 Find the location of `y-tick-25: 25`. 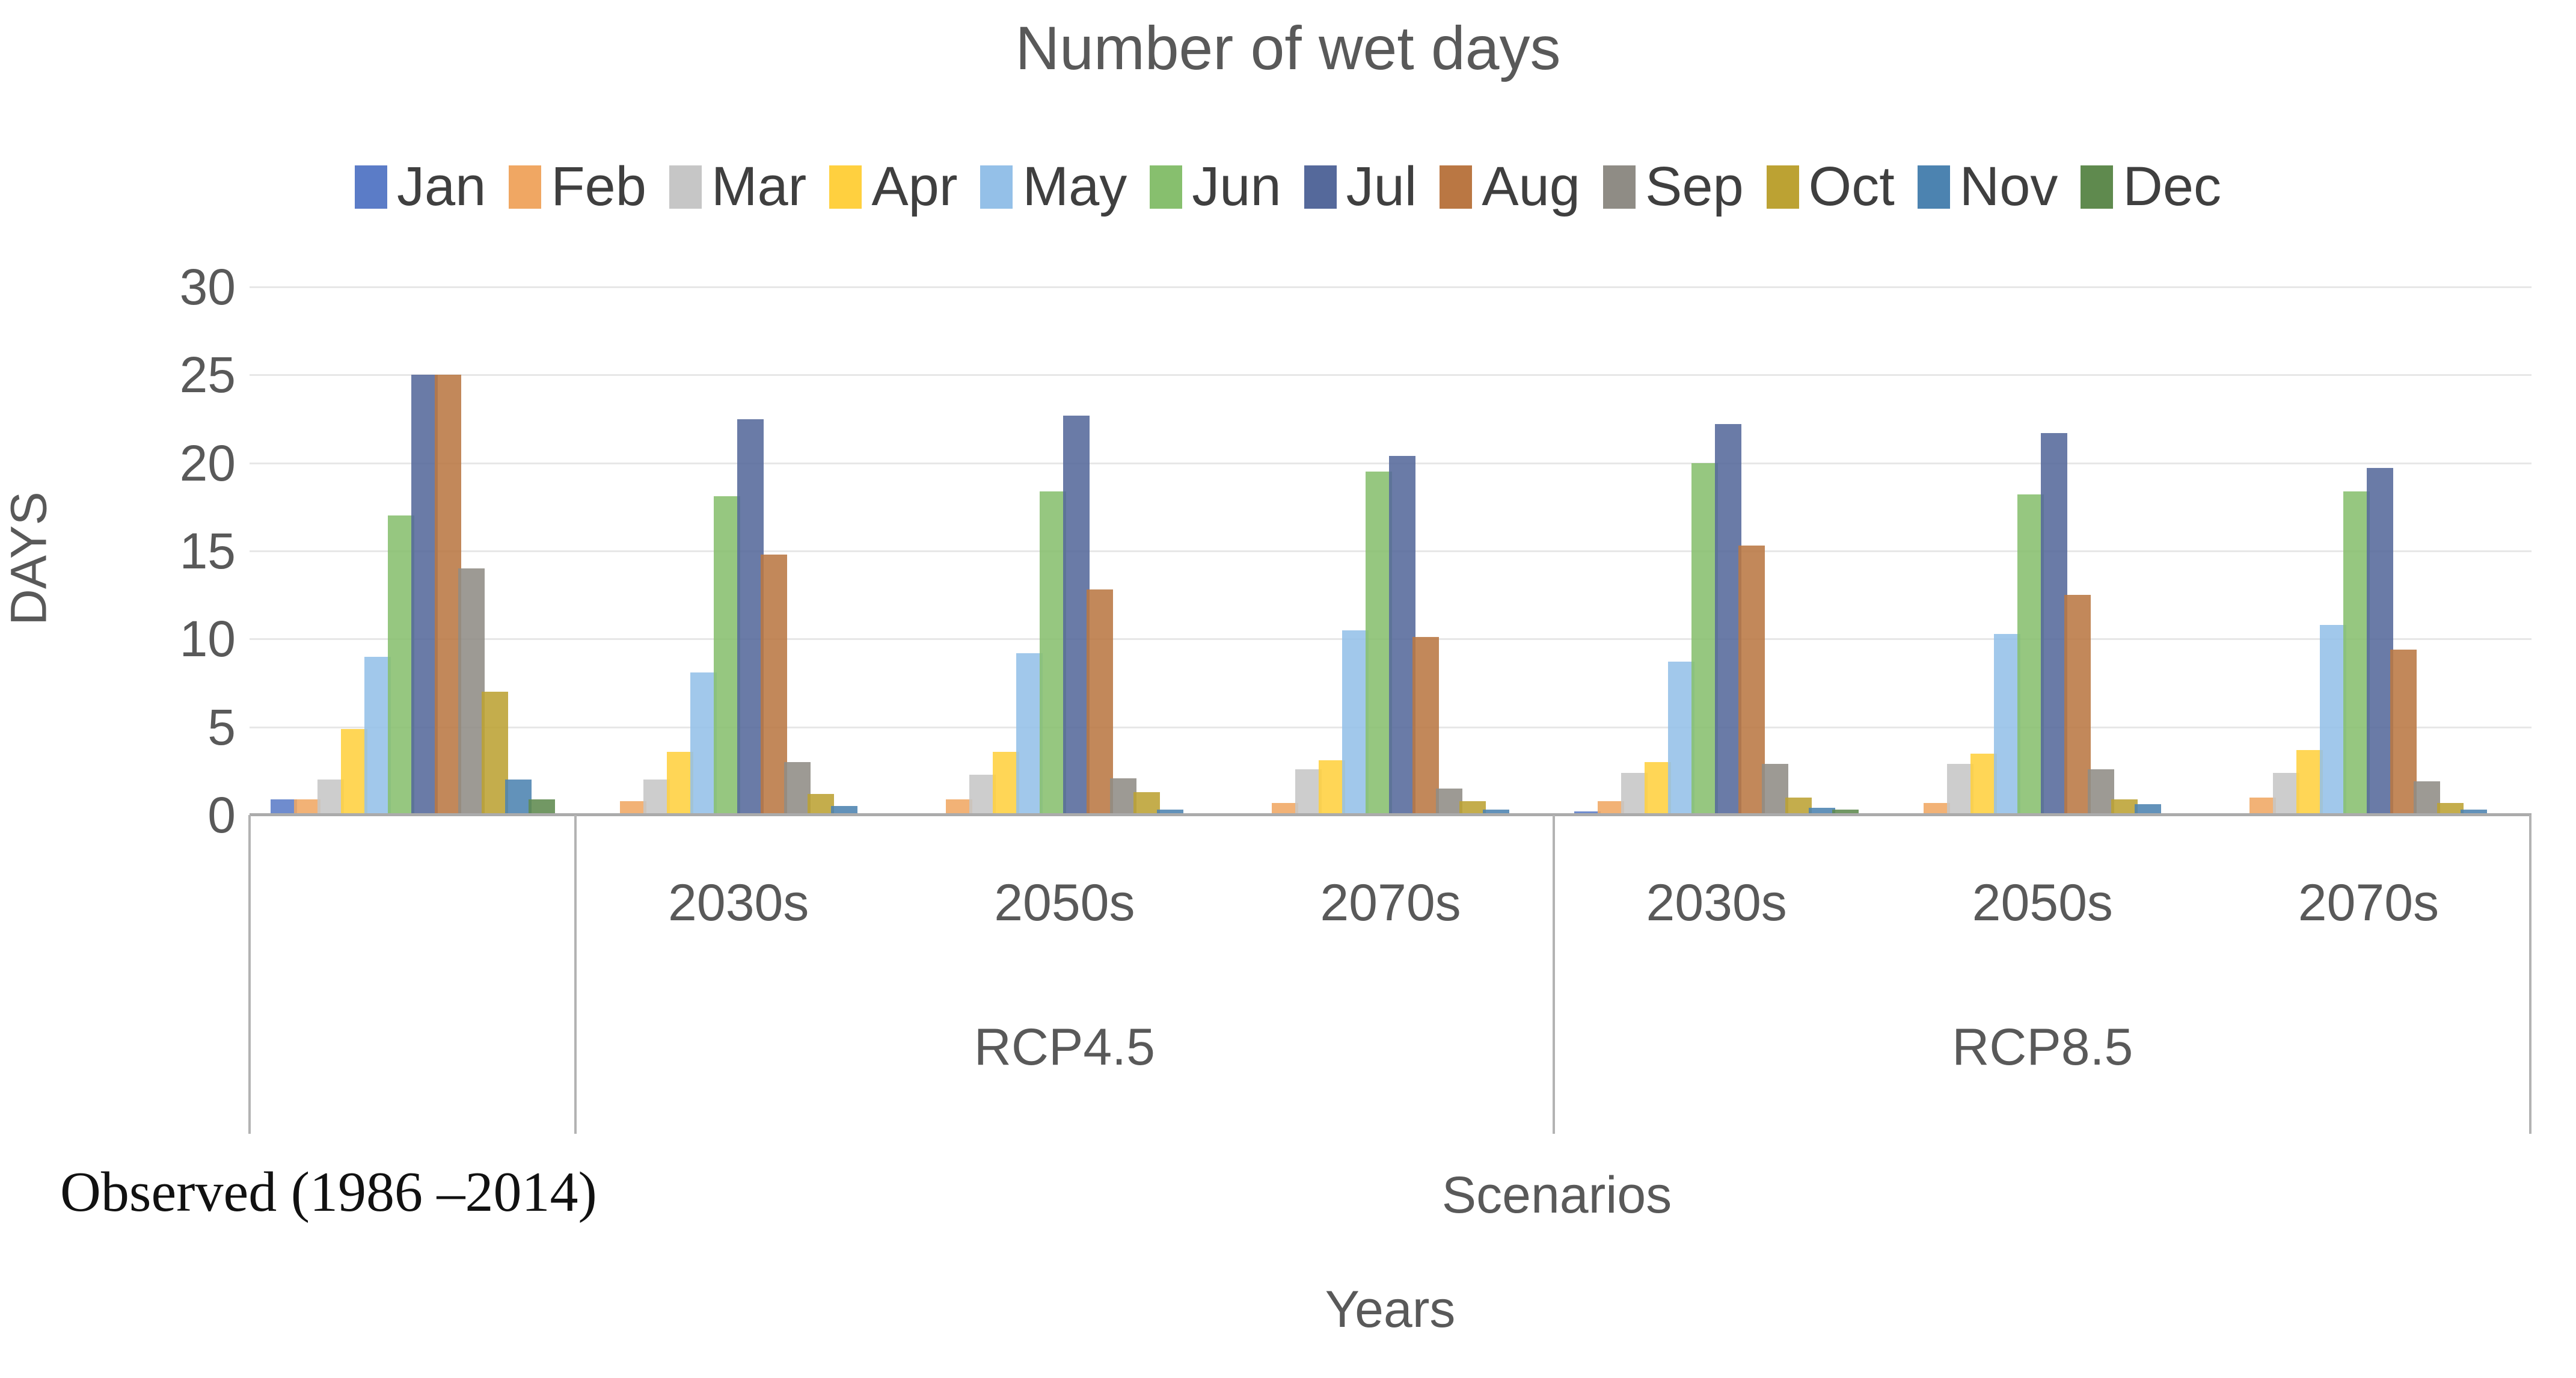

y-tick-25: 25 is located at coordinates (207, 375).